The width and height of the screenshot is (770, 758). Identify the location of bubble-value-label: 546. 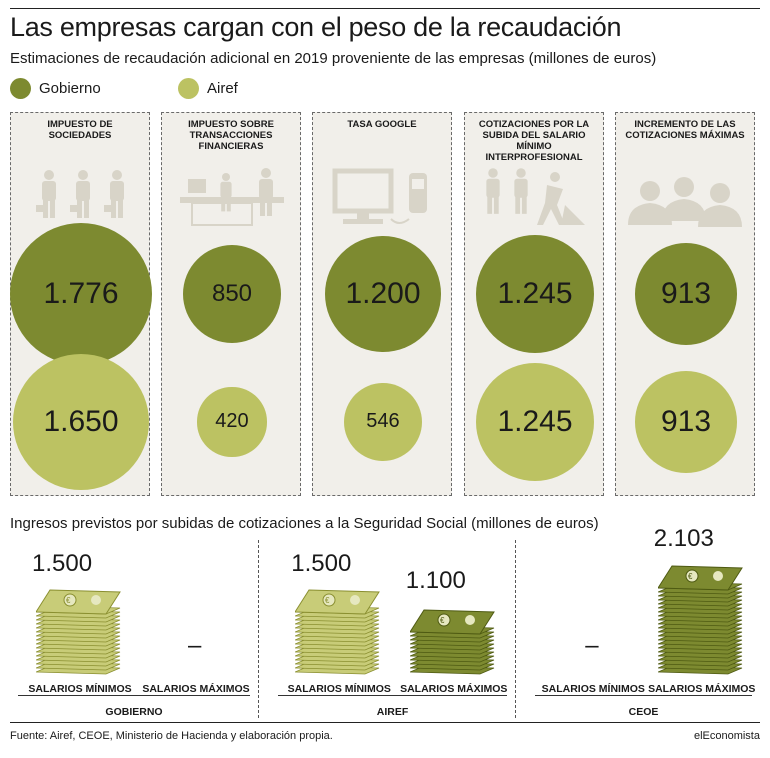
(383, 421).